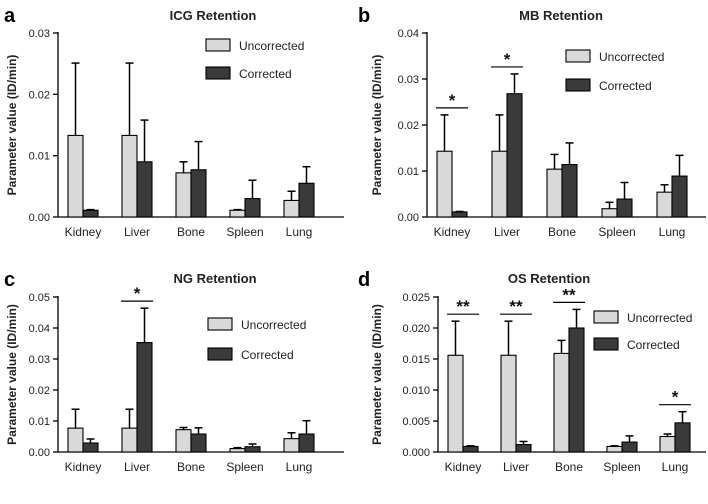 The image size is (708, 504). I want to click on panel-letter: c, so click(9, 280).